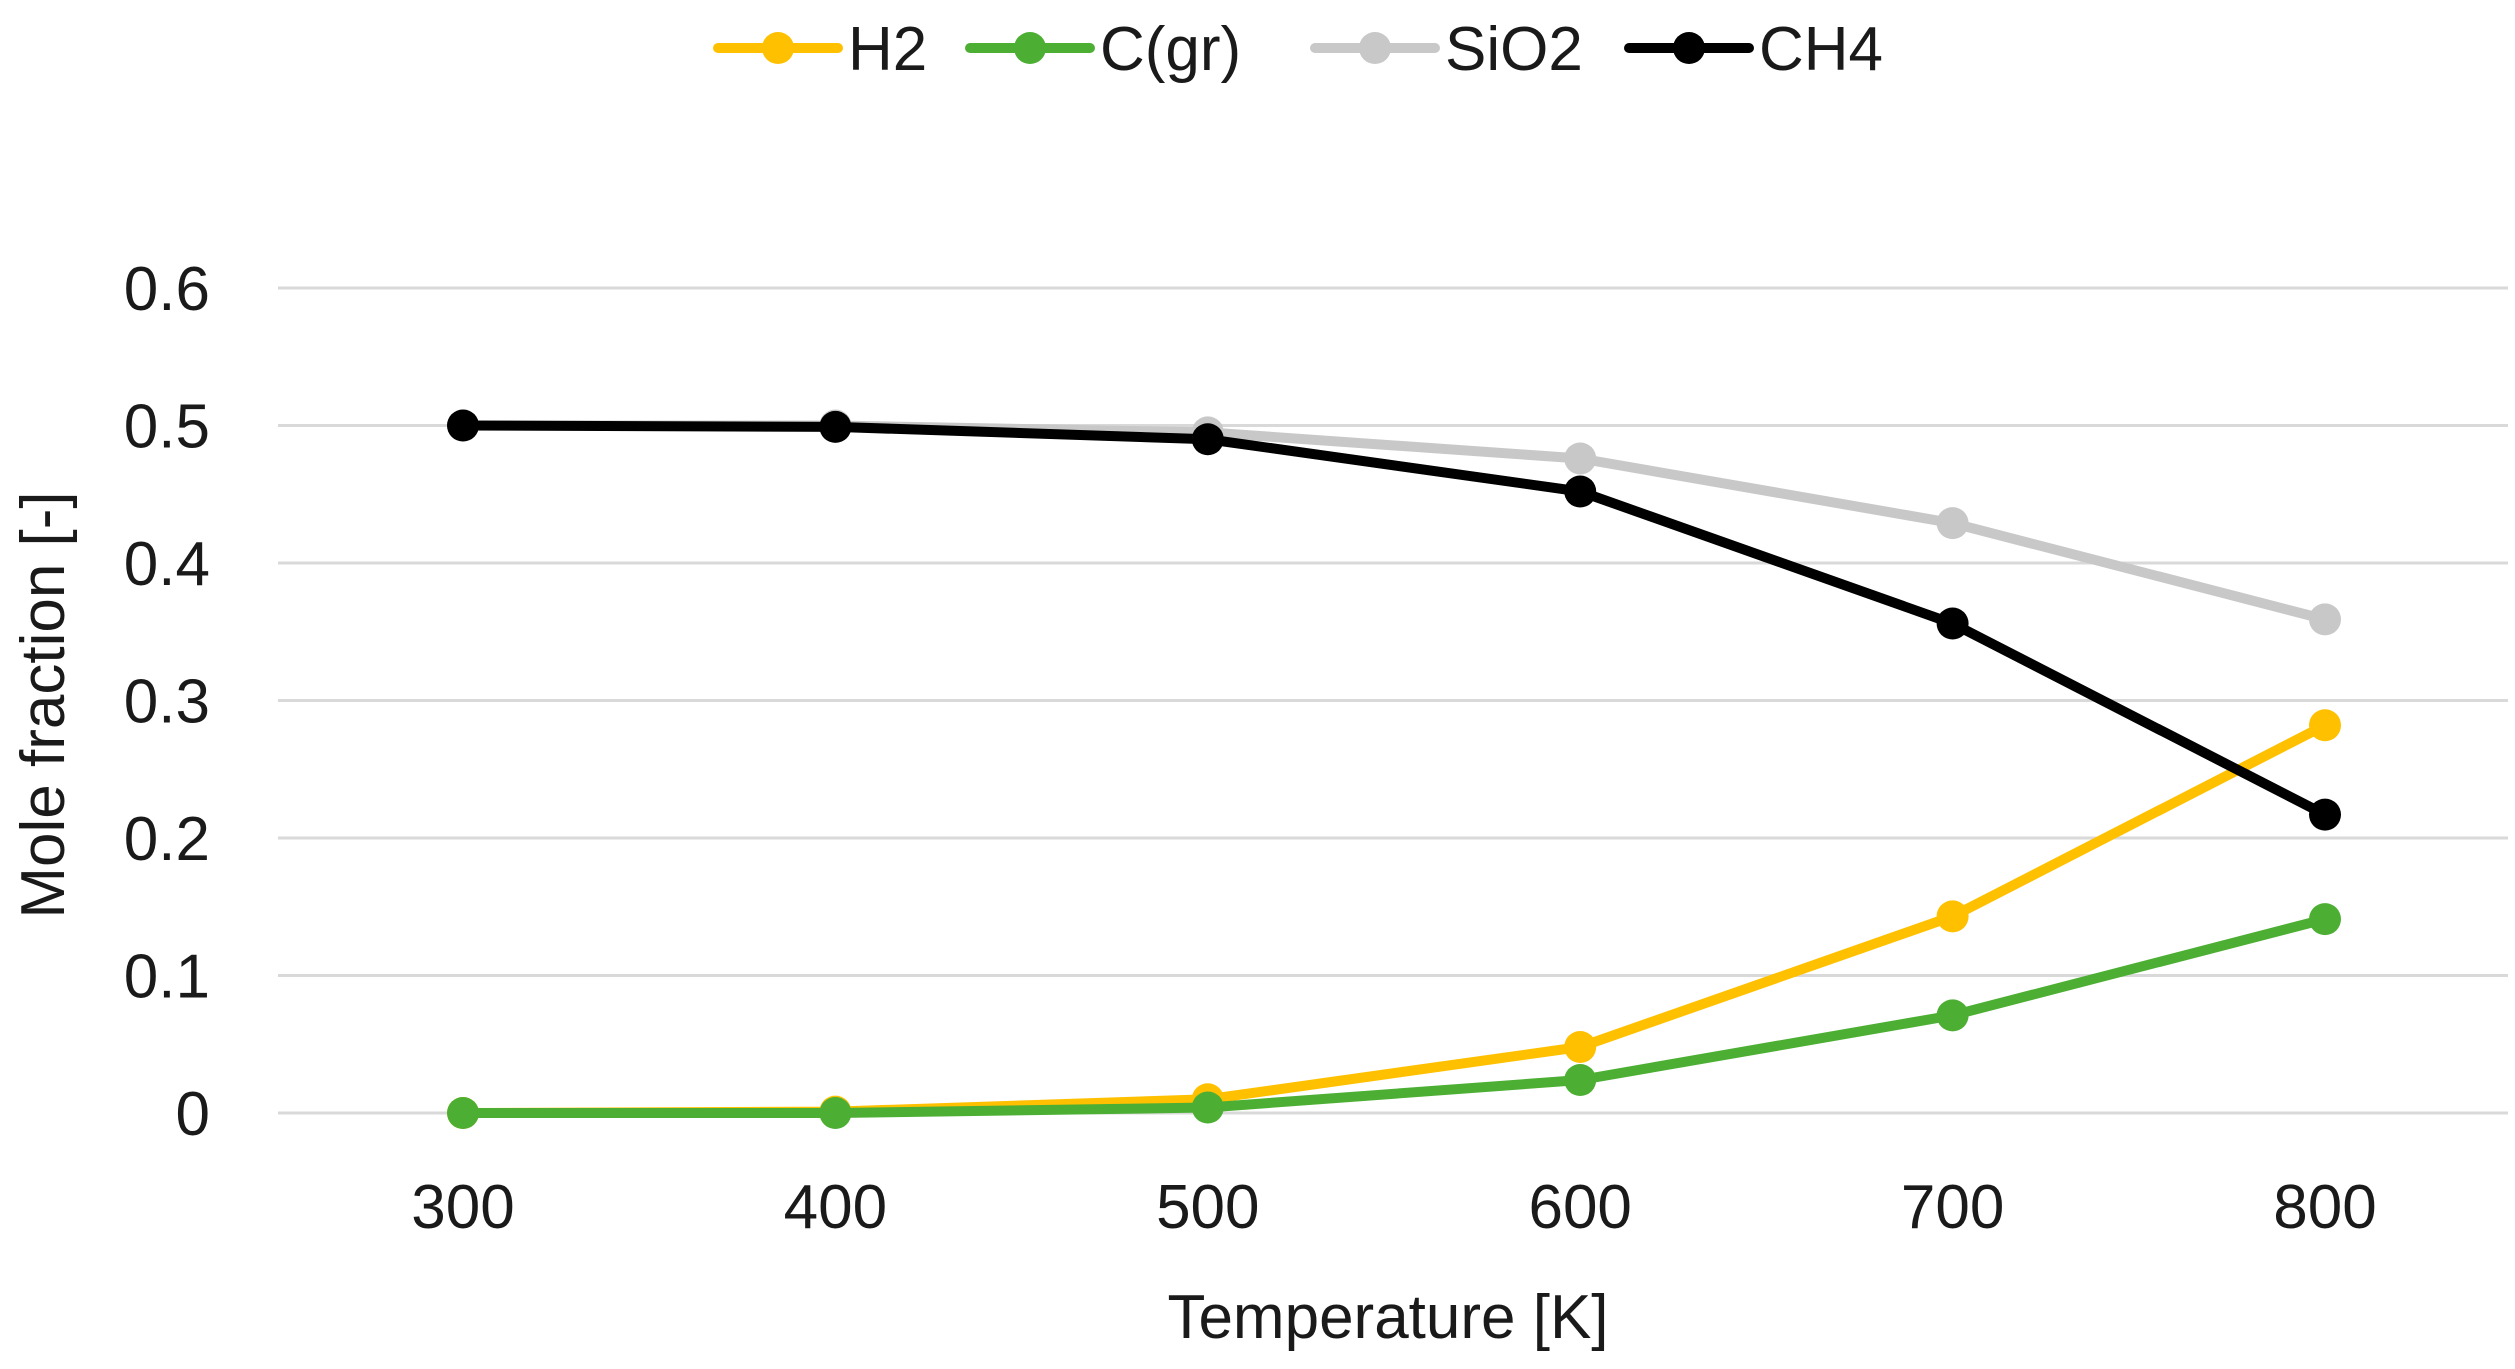 The image size is (2515, 1369). Describe the element at coordinates (820, 49) in the screenshot. I see `legend-item-h2: H2` at that location.